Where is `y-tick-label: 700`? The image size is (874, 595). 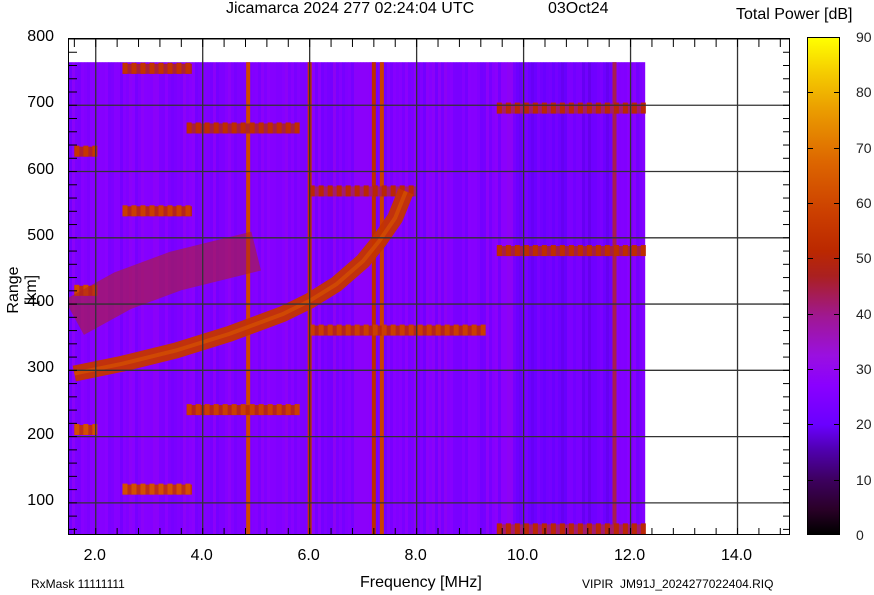 y-tick-label: 700 is located at coordinates (40, 103).